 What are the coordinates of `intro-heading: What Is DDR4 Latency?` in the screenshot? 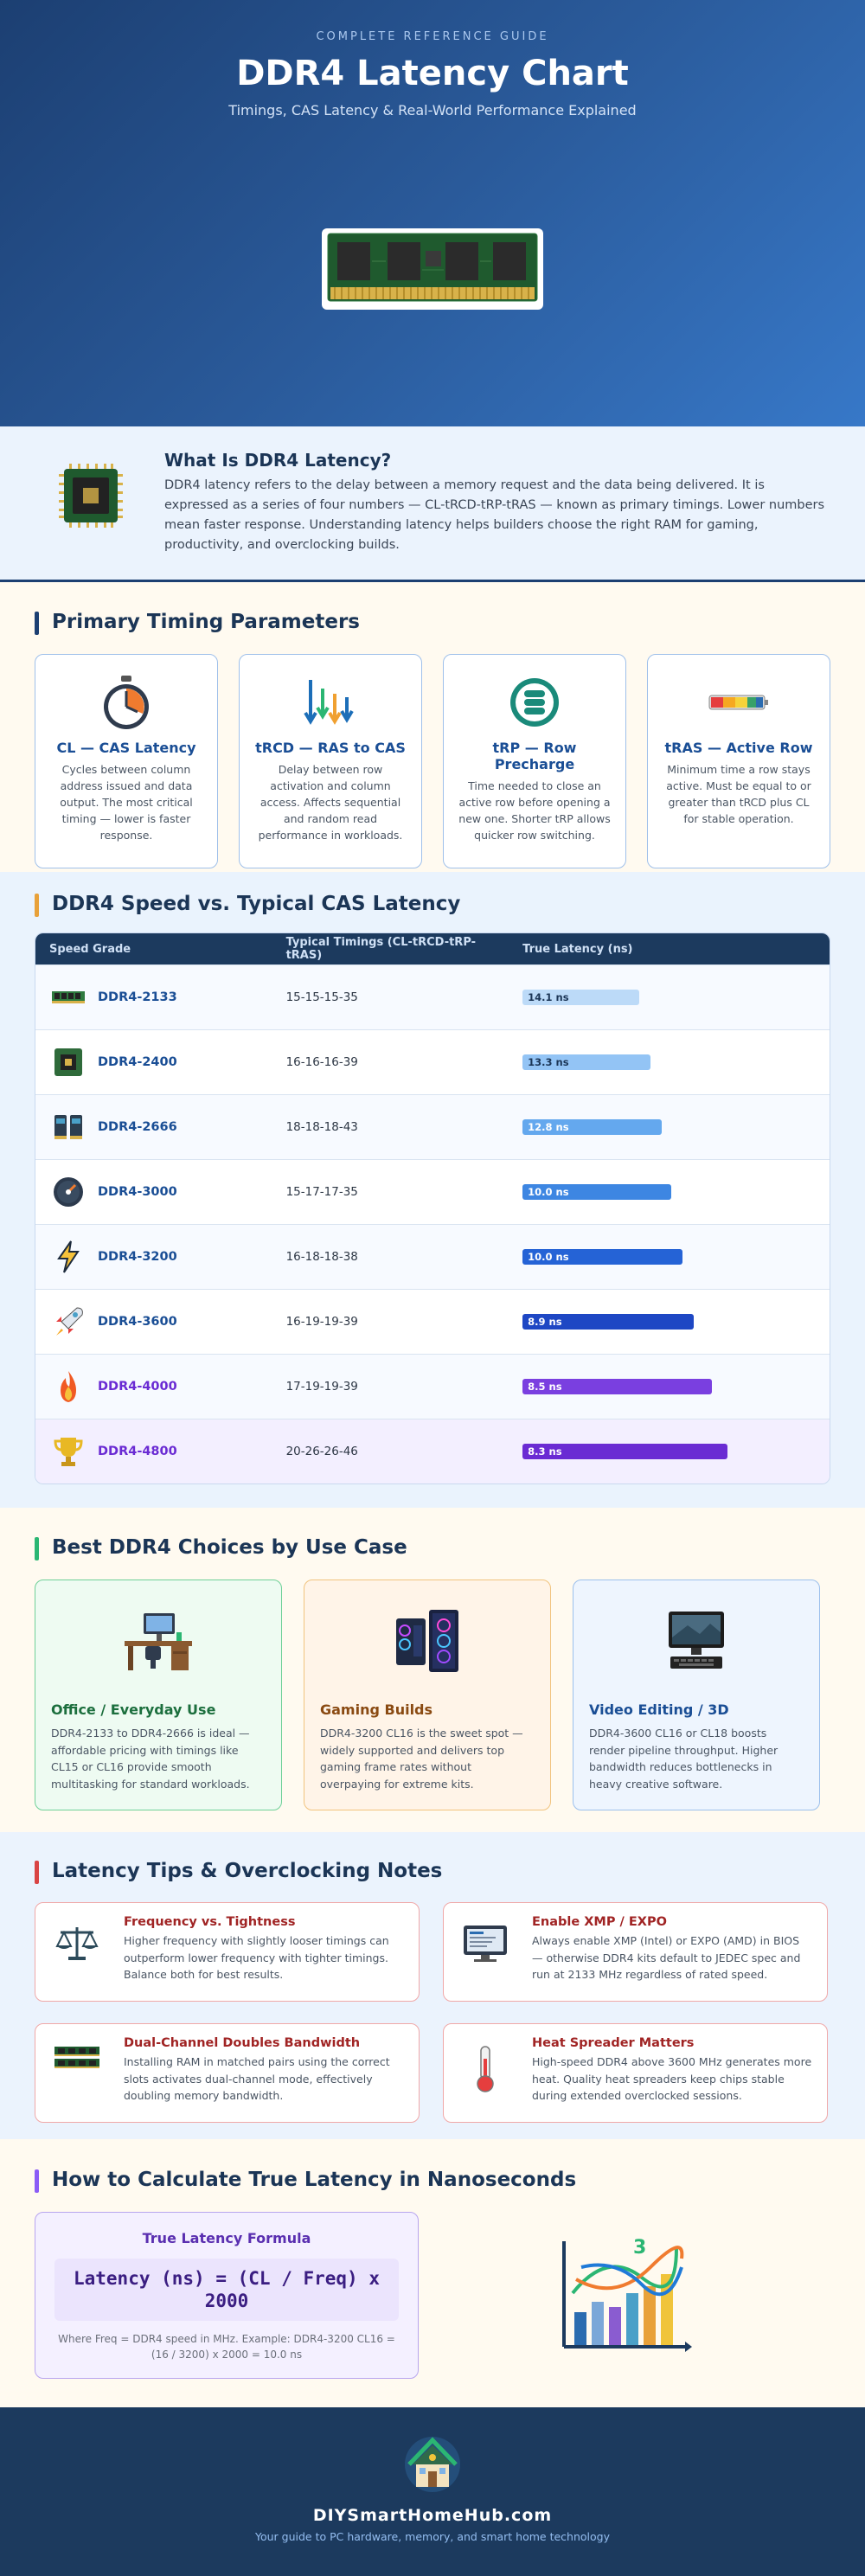 It's located at (278, 460).